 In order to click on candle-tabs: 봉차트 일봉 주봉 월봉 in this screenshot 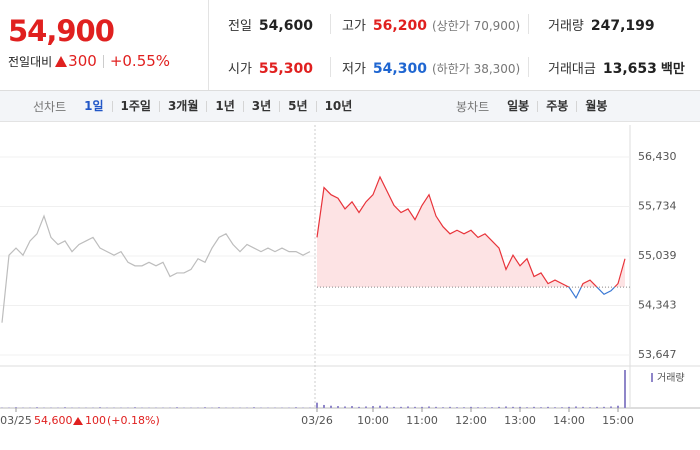, I will do `click(535, 106)`.